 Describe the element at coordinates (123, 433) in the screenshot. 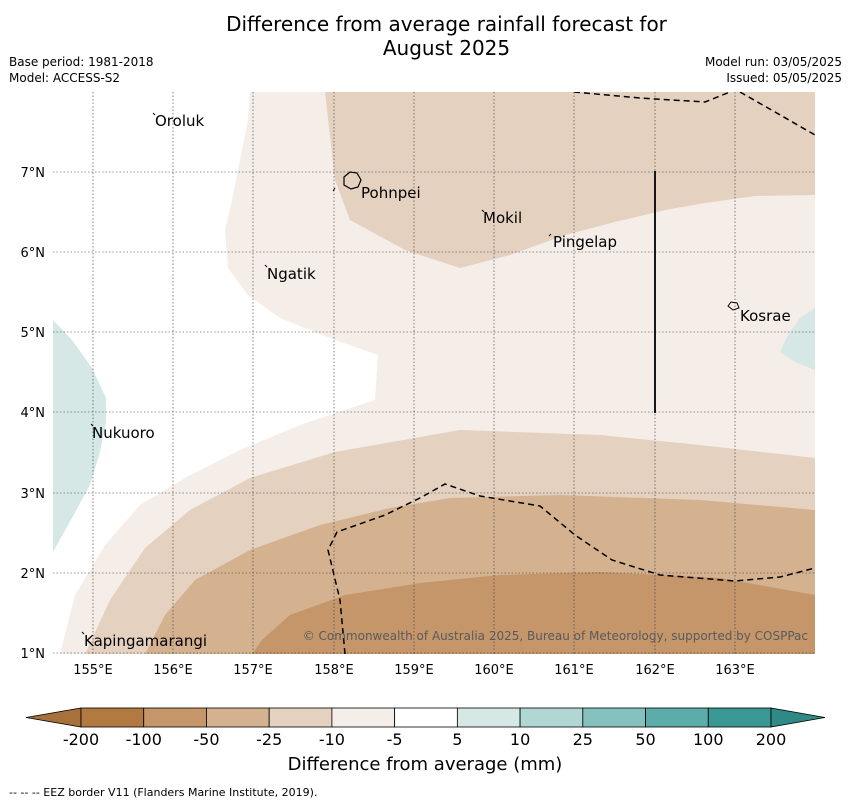

I see `place-nukuoro: Nukuoro` at that location.